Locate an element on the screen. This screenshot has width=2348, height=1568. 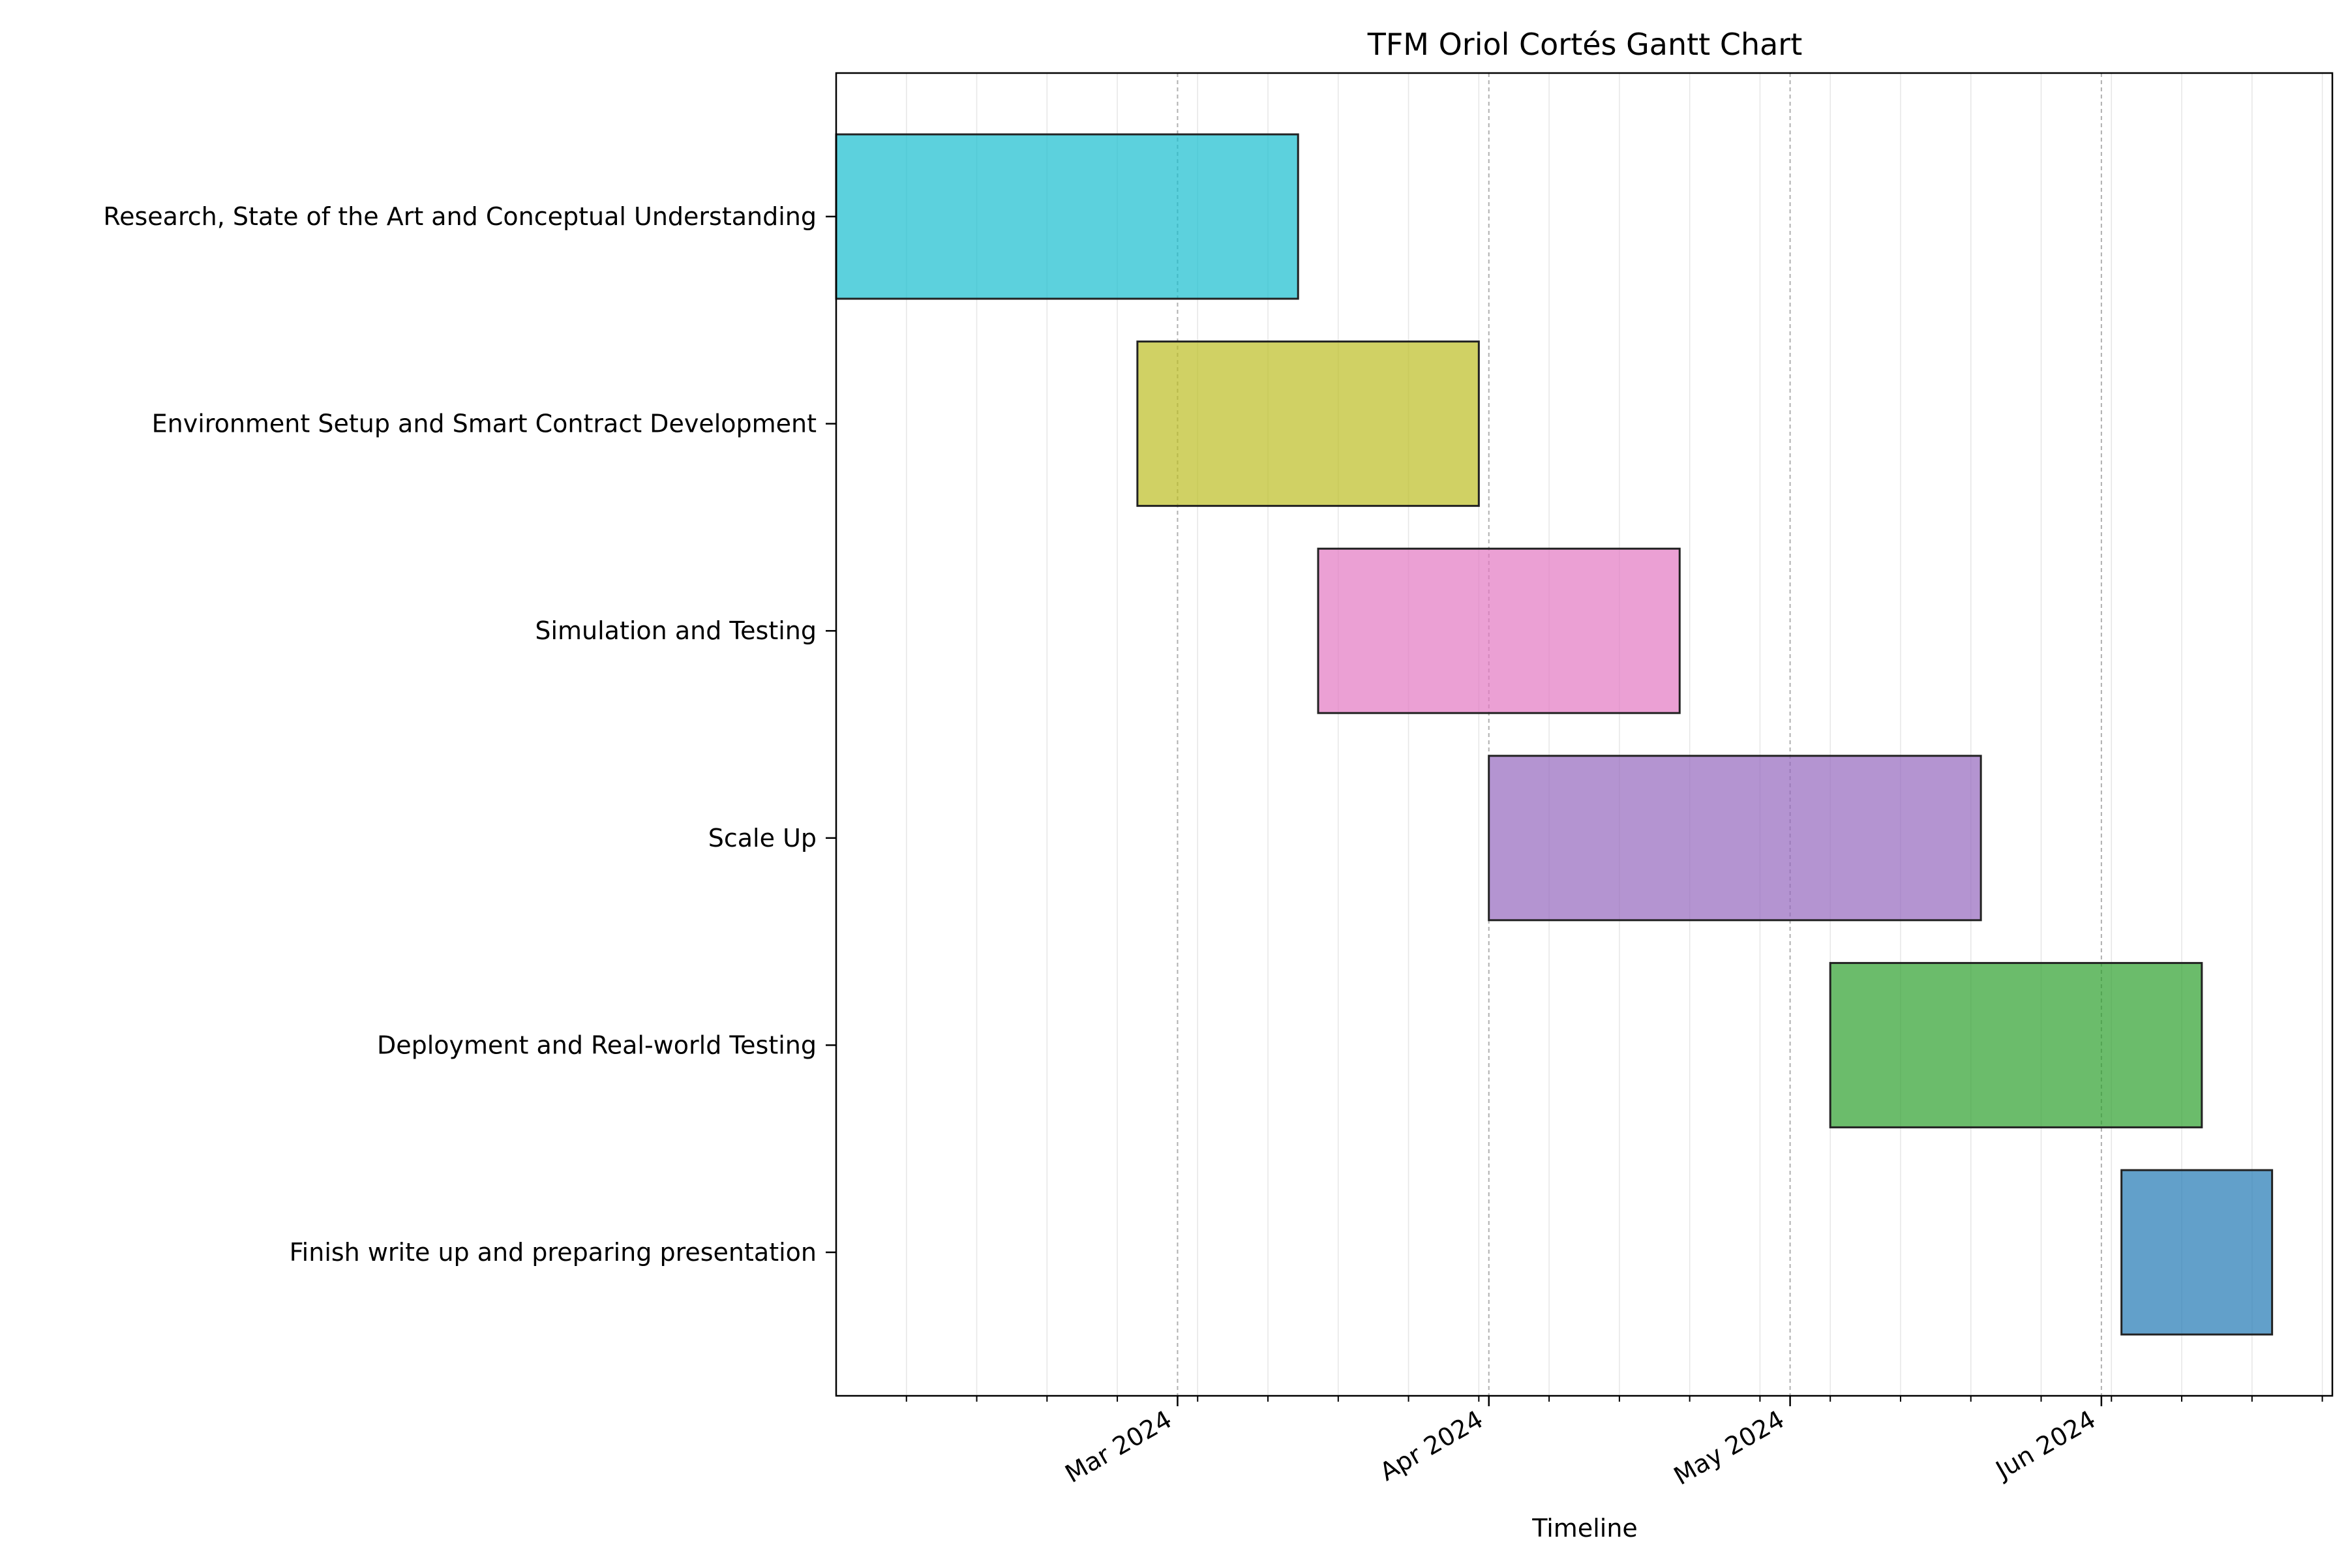
x-axis-ticks is located at coordinates (1614, 1401).